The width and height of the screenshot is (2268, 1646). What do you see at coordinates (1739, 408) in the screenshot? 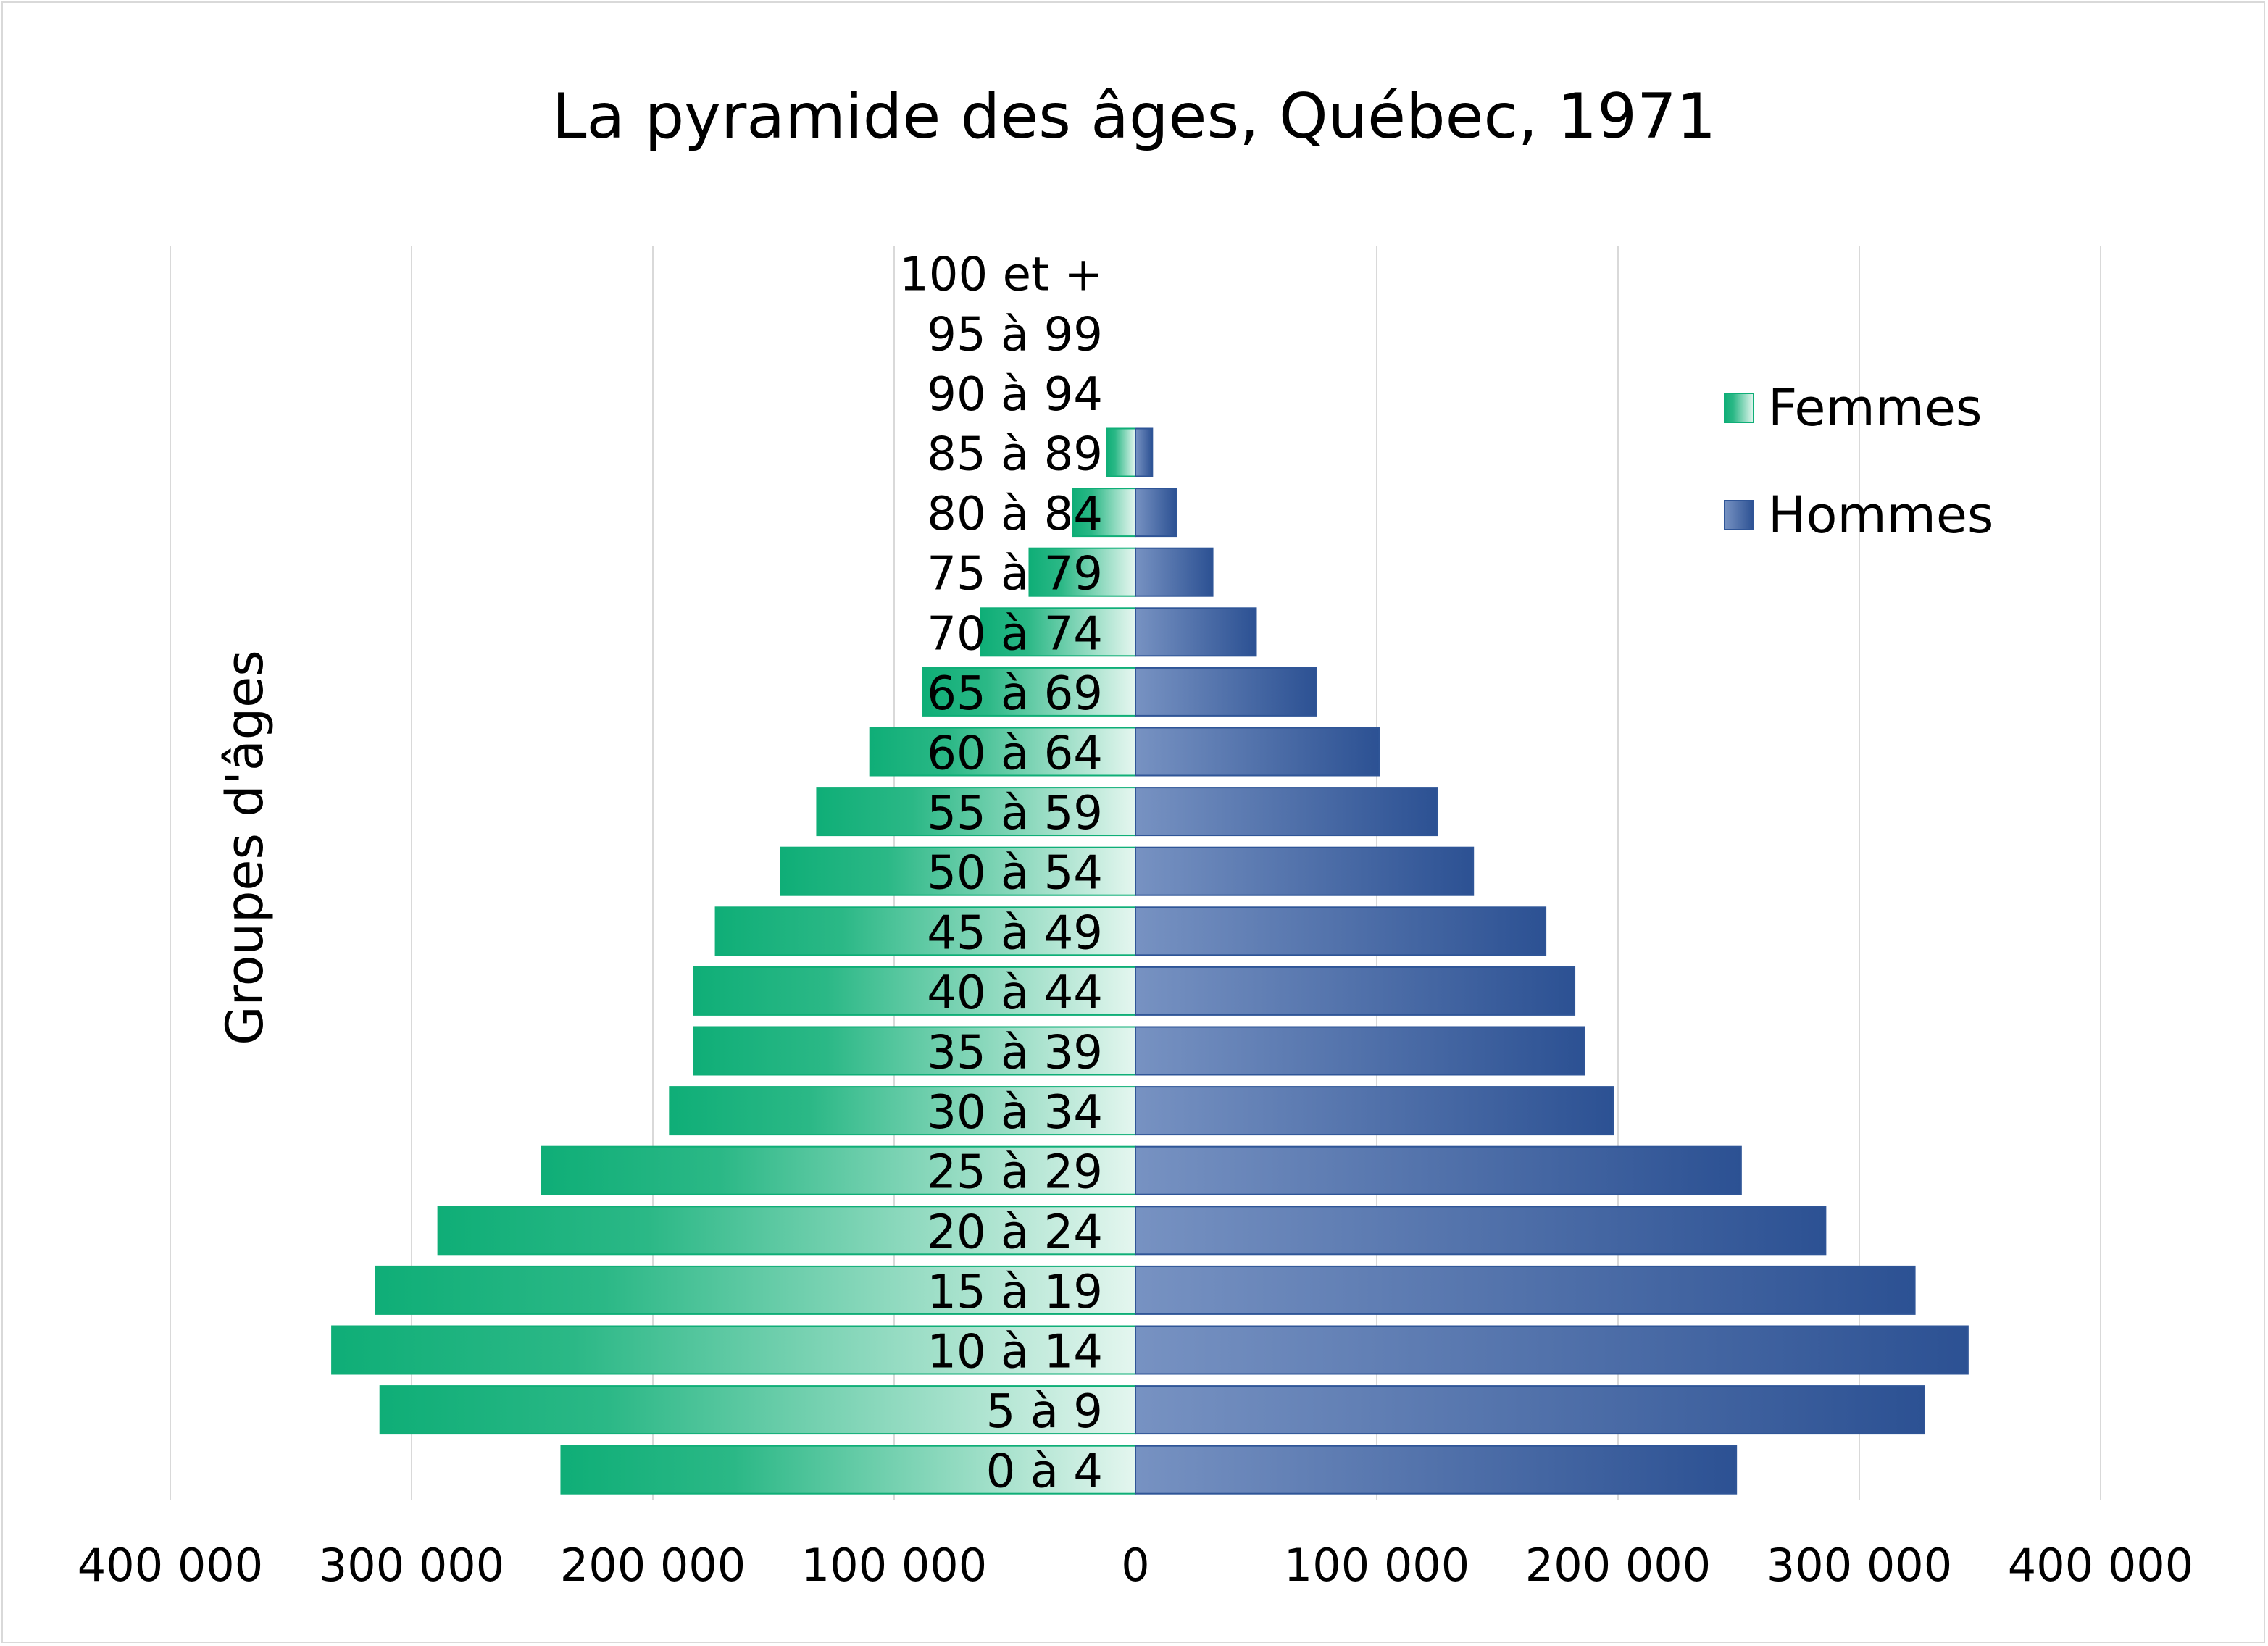
I see `legend-swatch-femmes` at bounding box center [1739, 408].